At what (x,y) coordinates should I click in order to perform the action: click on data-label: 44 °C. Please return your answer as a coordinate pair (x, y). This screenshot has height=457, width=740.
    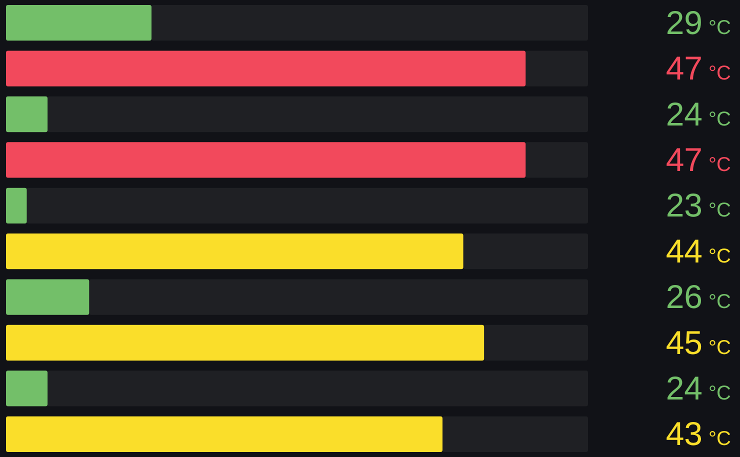
    Looking at the image, I should click on (698, 251).